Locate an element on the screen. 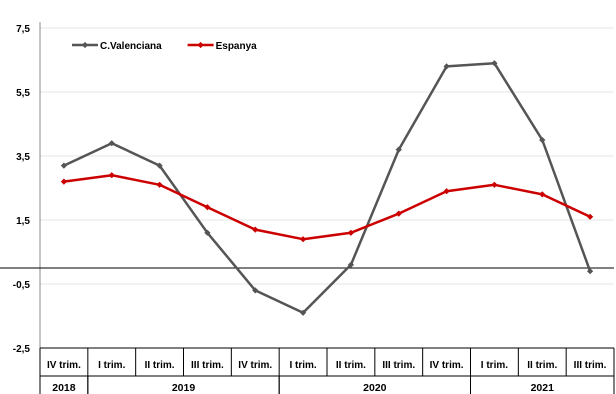 This screenshot has height=394, width=616. year-label: 2019 is located at coordinates (184, 388).